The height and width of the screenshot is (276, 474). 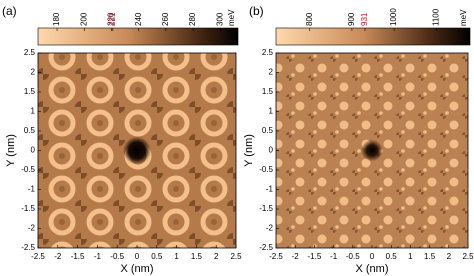 What do you see at coordinates (83, 19) in the screenshot?
I see `colorbar-tick-label: 200` at bounding box center [83, 19].